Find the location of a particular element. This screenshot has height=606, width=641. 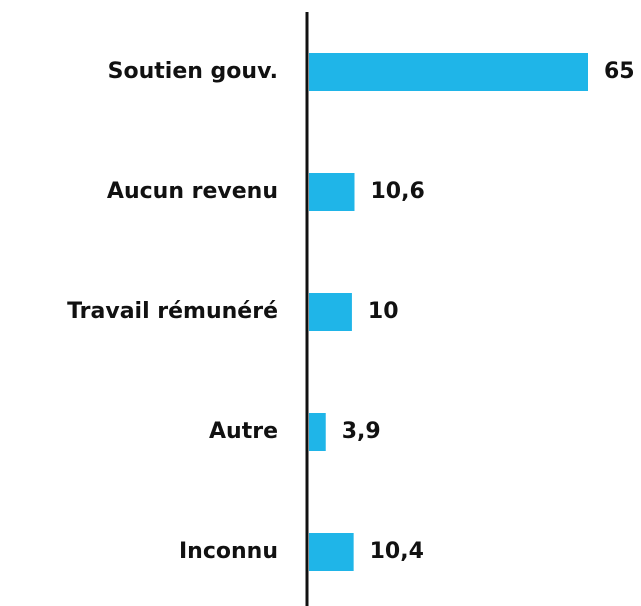

category-label: Aucun revenu is located at coordinates (192, 191).